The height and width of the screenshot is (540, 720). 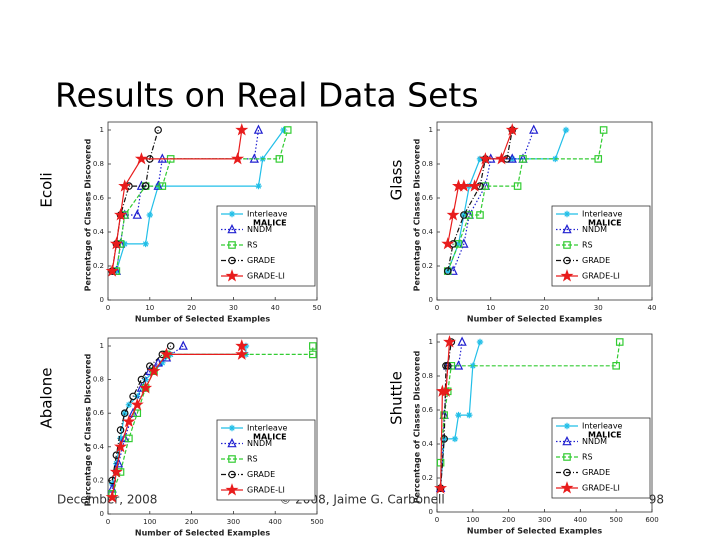 What do you see at coordinates (267, 428) in the screenshot?
I see `legend-label: Interleave` at bounding box center [267, 428].